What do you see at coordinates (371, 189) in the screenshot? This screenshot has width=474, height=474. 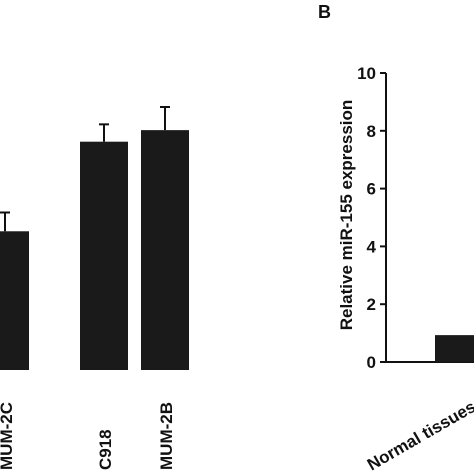 I see `y-tick-label: 6` at bounding box center [371, 189].